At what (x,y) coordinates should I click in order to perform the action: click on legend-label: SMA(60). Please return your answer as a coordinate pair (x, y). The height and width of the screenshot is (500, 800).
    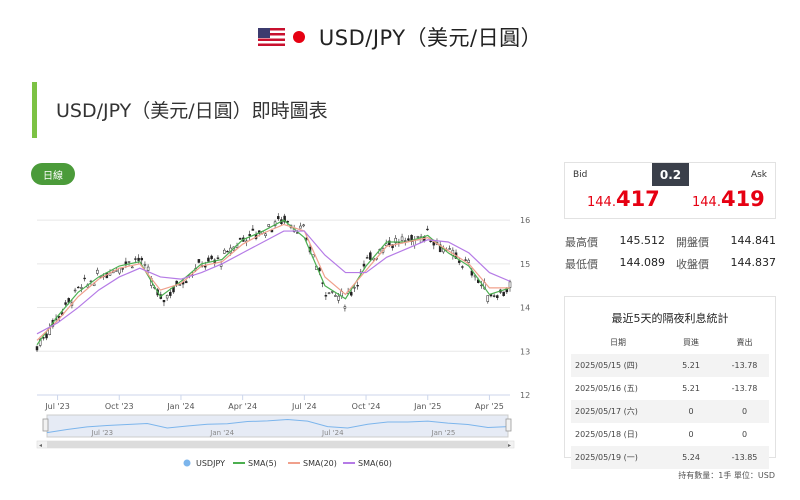
    Looking at the image, I should click on (375, 463).